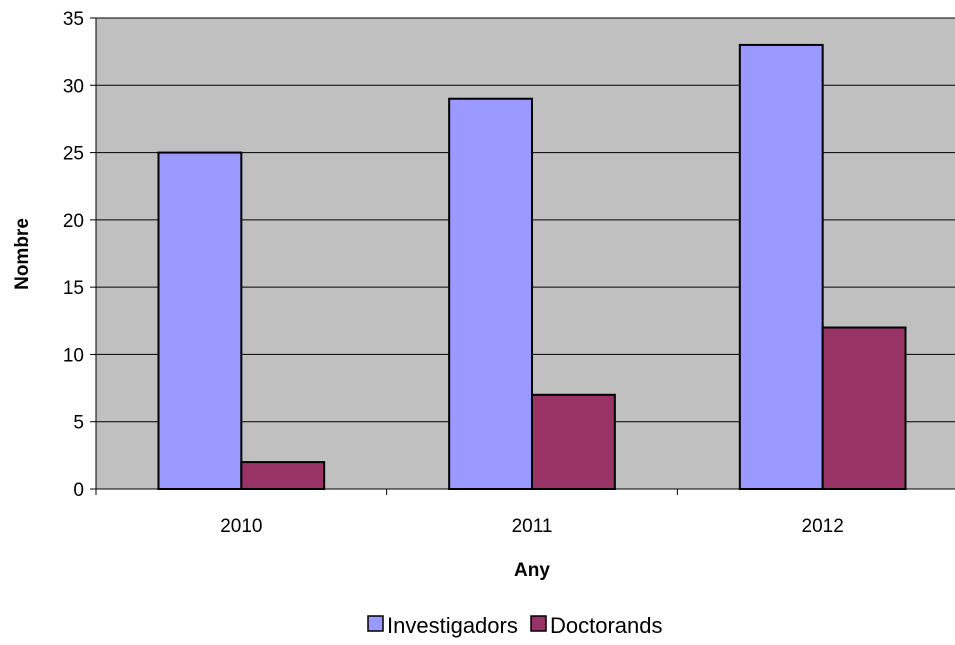  What do you see at coordinates (78, 490) in the screenshot?
I see `y-tick-label: 0` at bounding box center [78, 490].